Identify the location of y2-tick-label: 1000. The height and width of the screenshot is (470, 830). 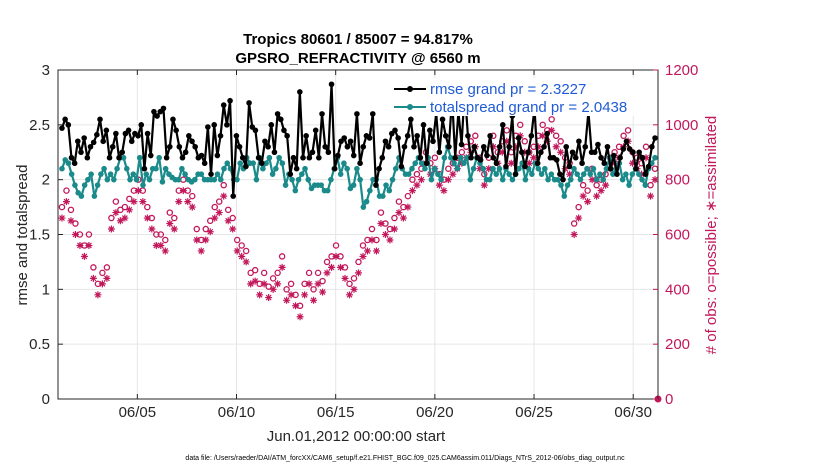
(681, 125).